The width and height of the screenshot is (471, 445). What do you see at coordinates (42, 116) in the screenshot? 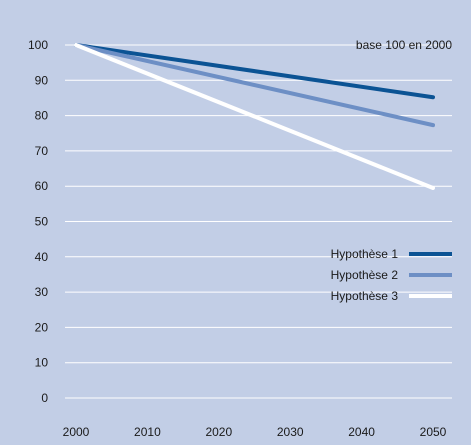
I see `y-tick-label: 80` at bounding box center [42, 116].